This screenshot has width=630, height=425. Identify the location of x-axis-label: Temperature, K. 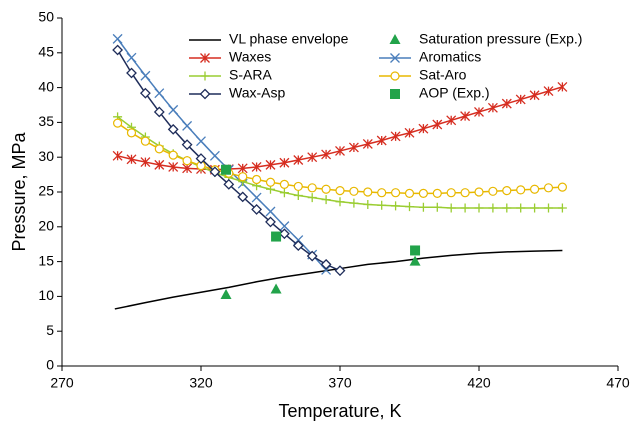
(339, 411).